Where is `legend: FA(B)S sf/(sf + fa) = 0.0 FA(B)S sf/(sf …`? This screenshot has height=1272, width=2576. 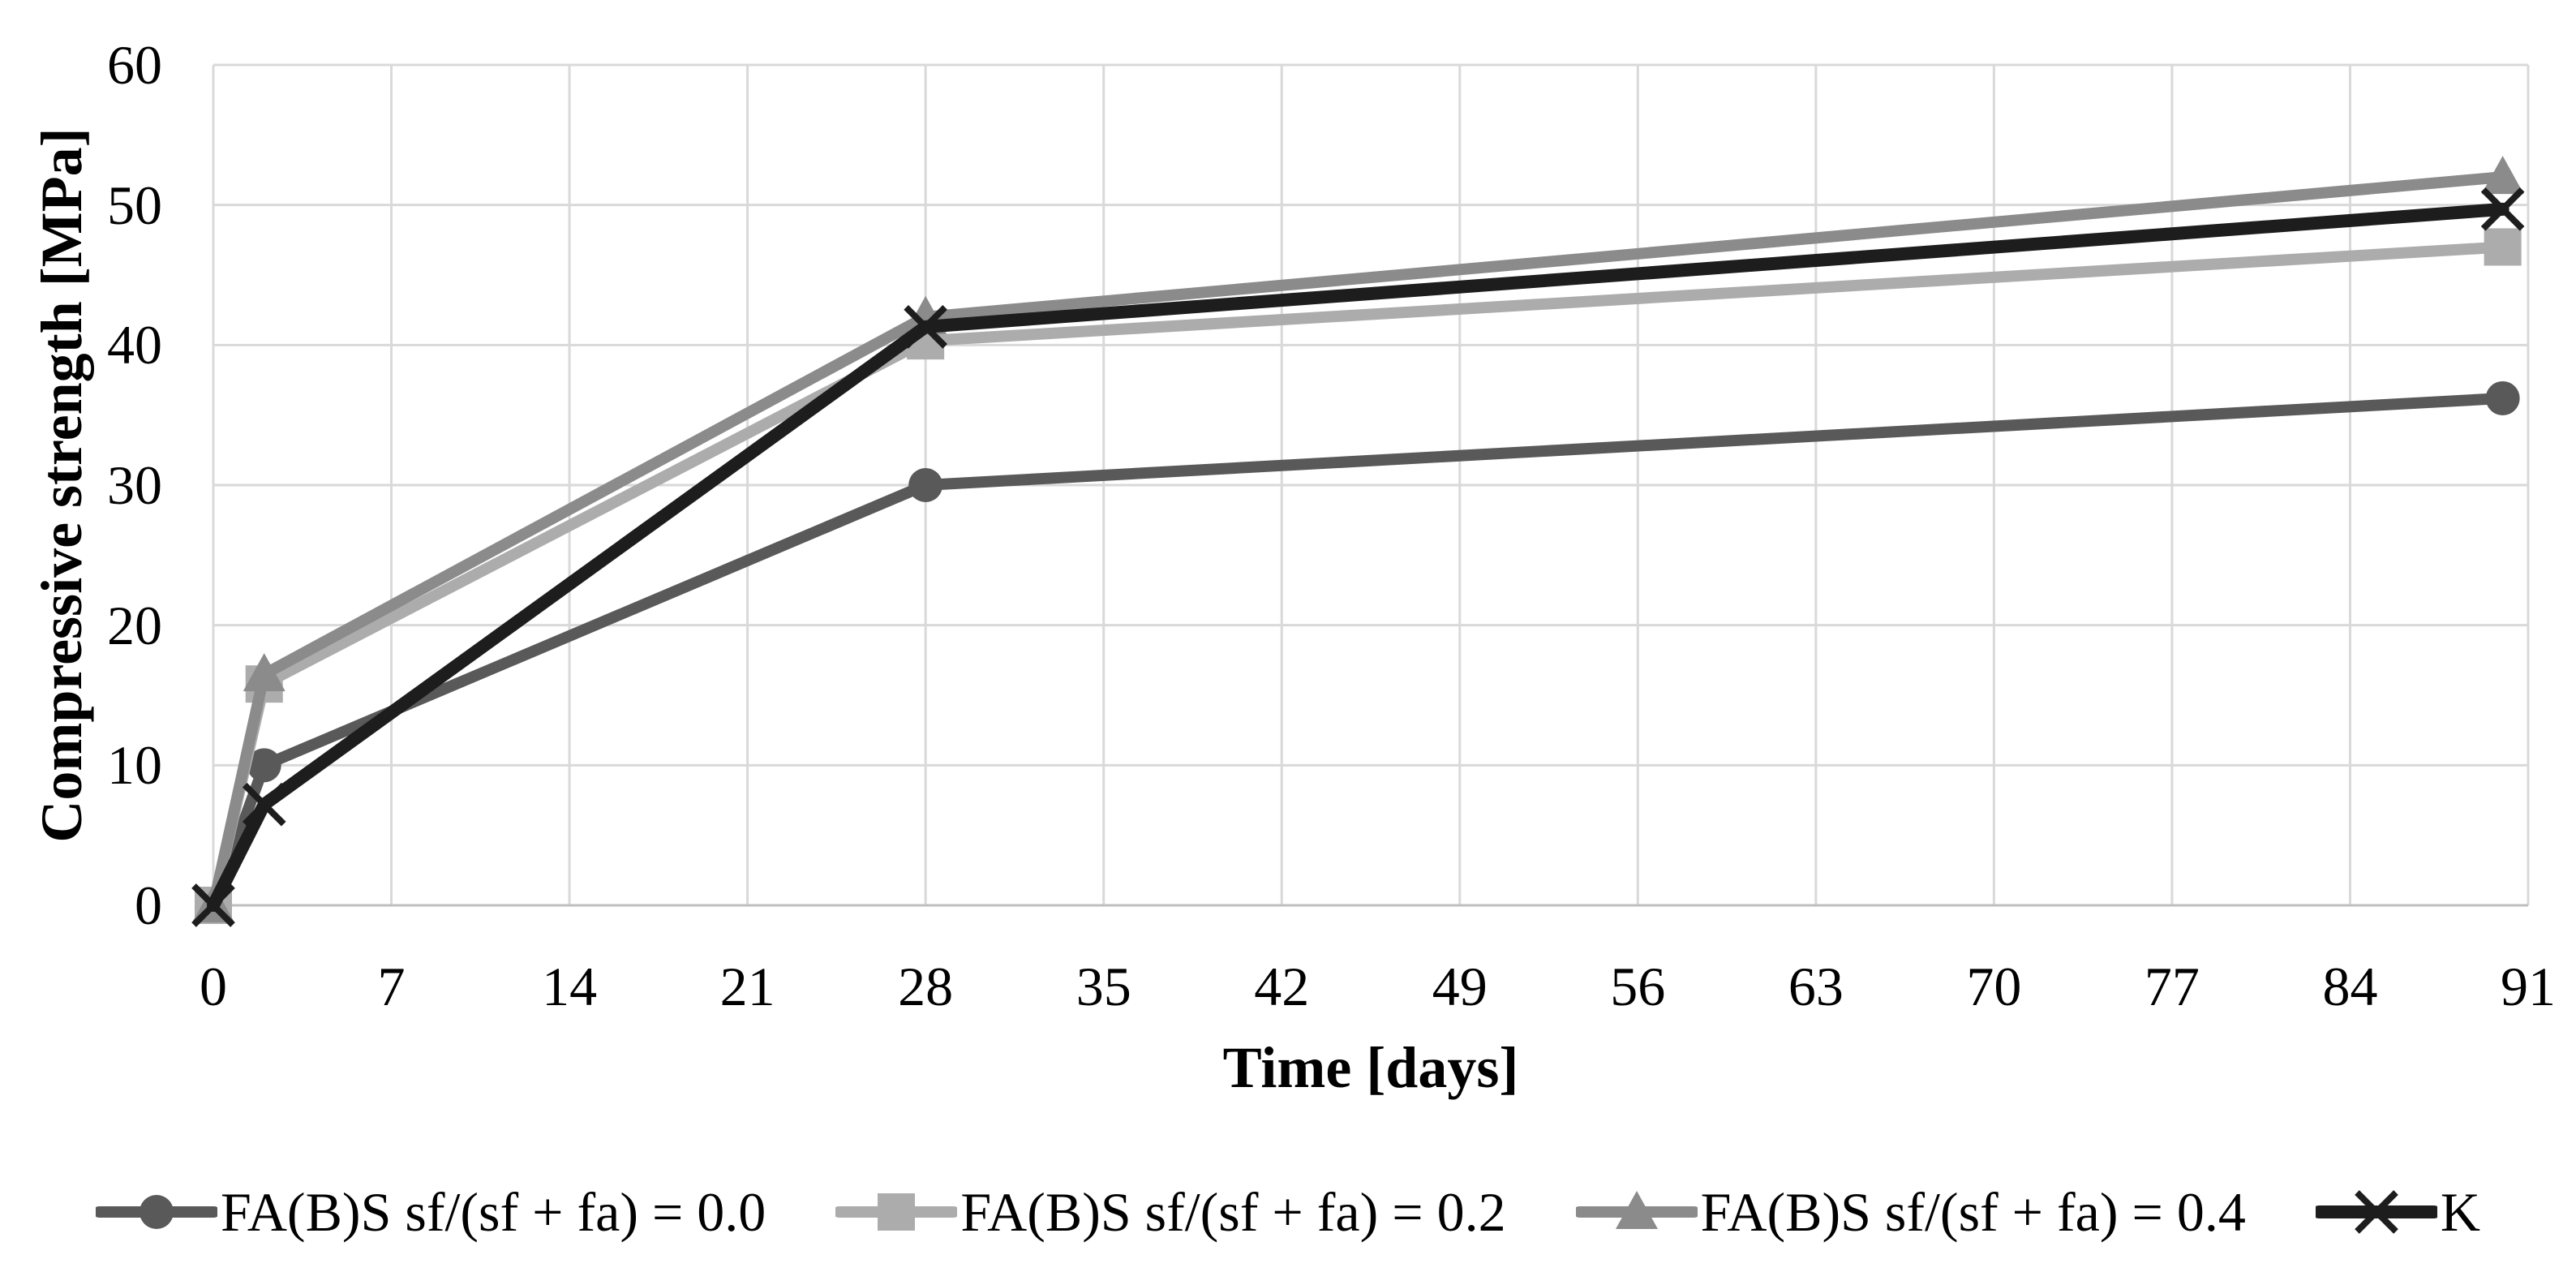 legend: FA(B)S sf/(sf + fa) = 0.0 FA(B)S sf/(sf … is located at coordinates (1288, 1212).